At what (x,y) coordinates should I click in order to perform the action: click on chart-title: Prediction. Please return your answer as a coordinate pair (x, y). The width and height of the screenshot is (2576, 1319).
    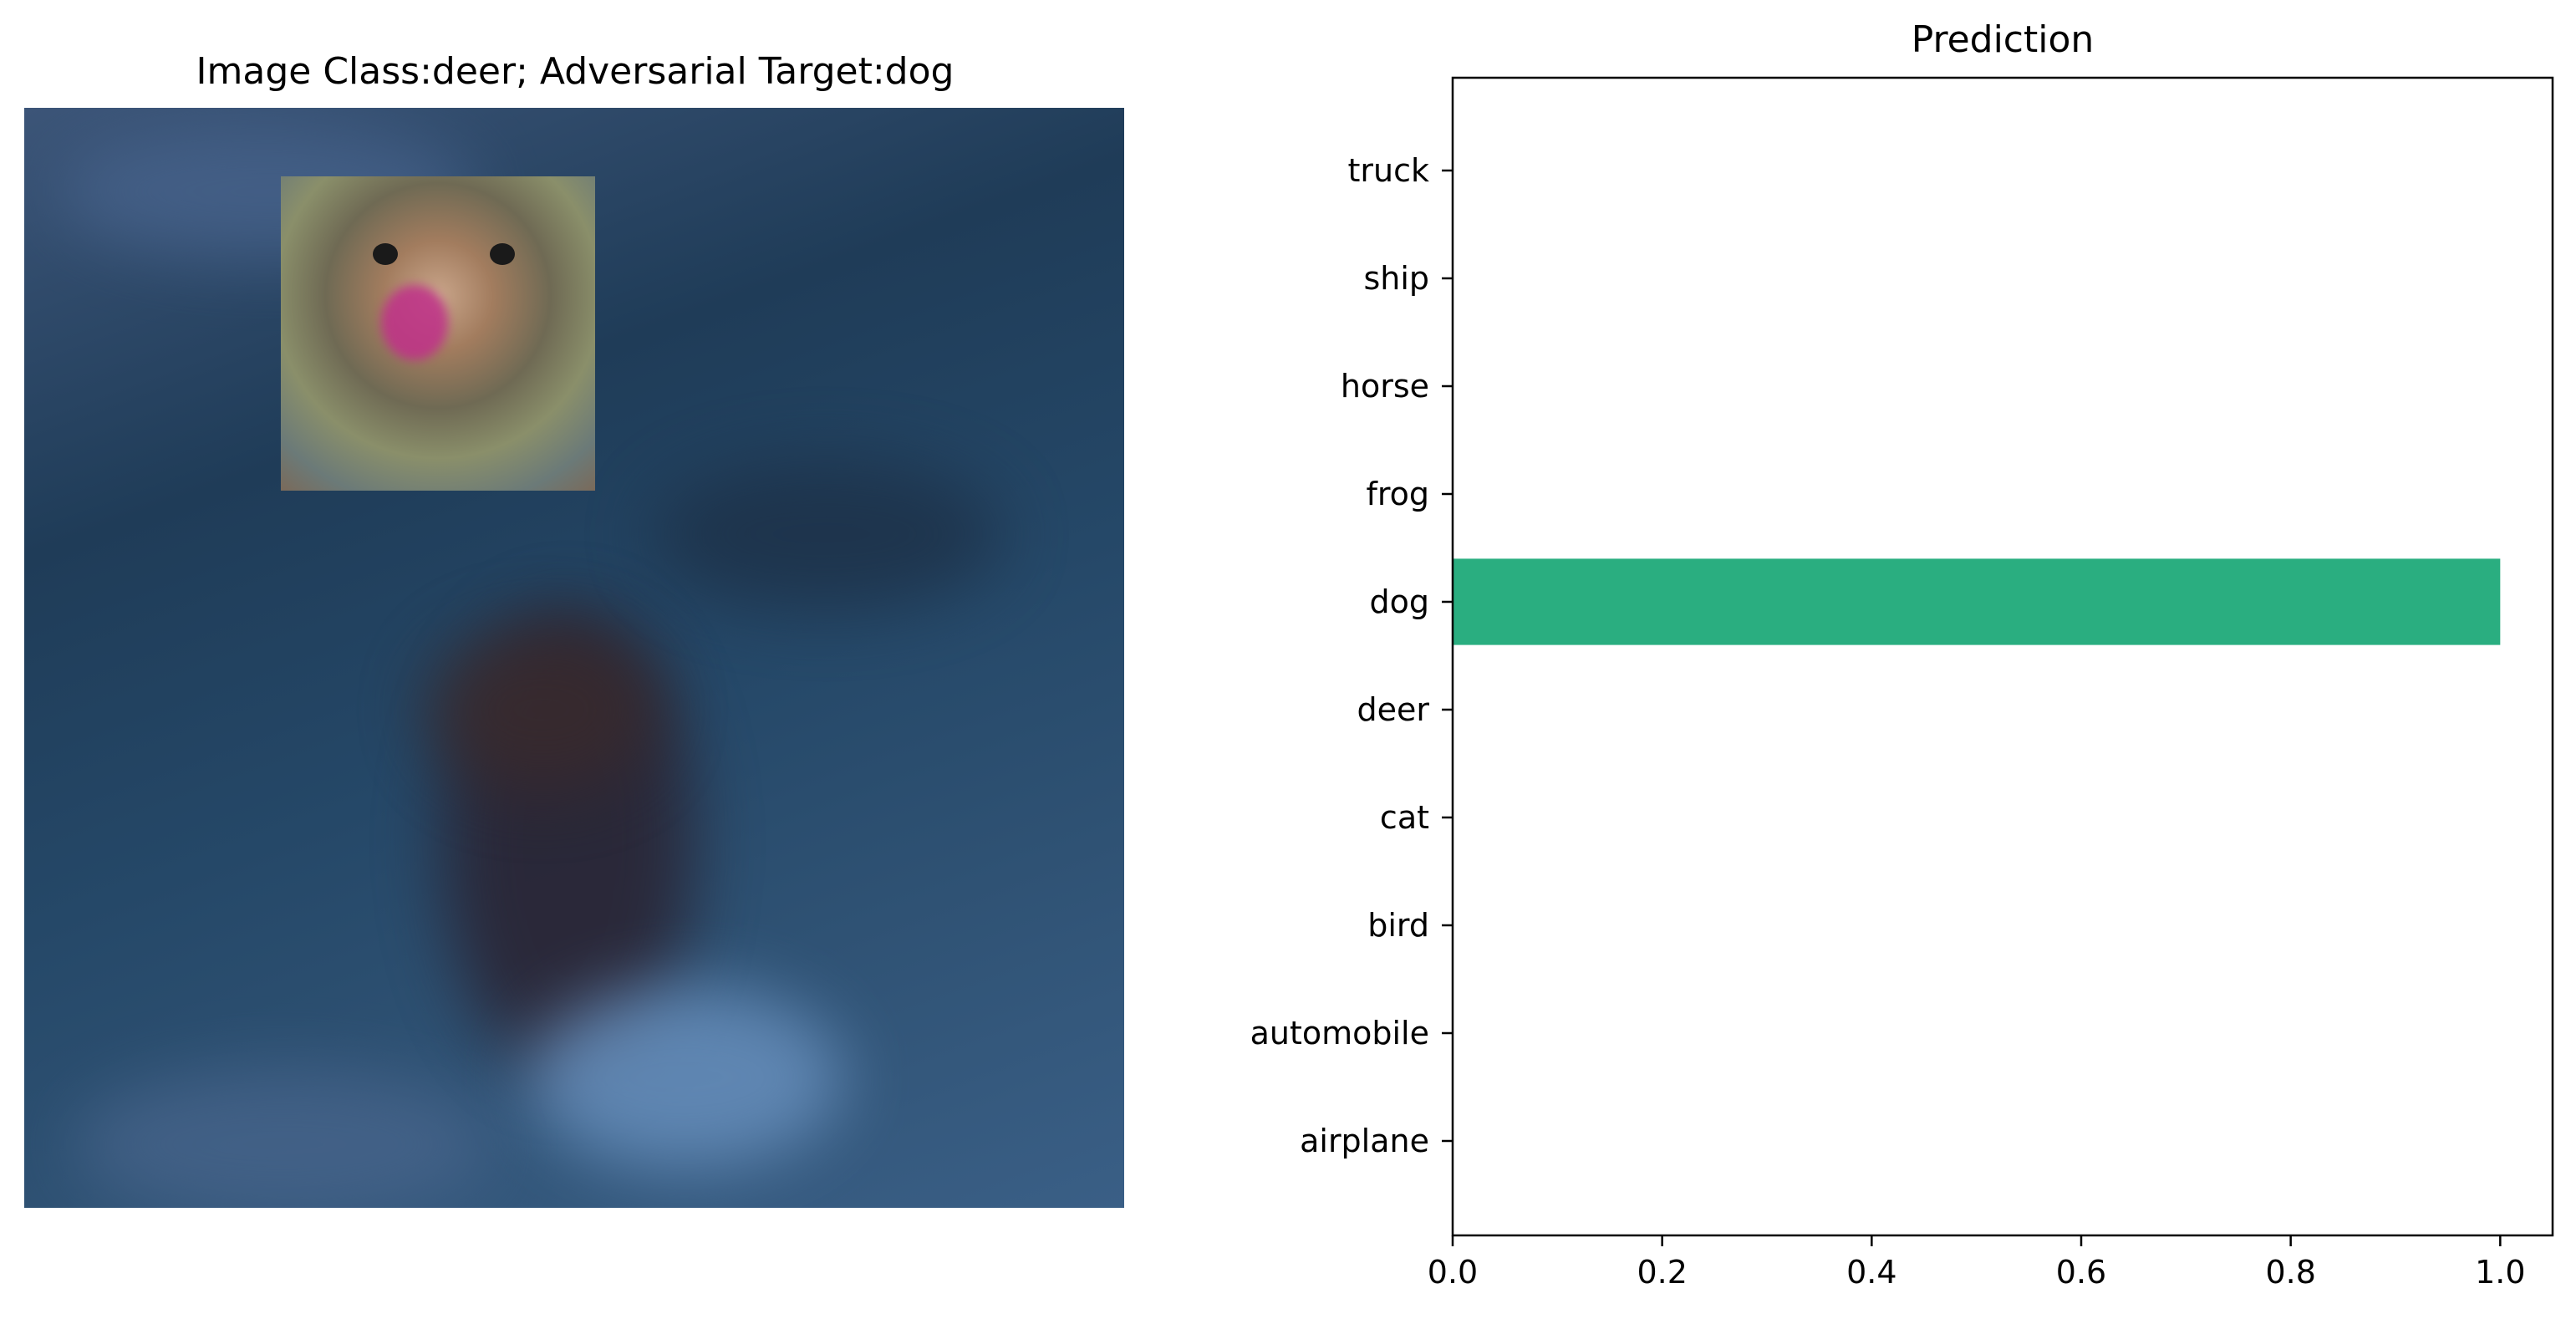
    Looking at the image, I should click on (2003, 39).